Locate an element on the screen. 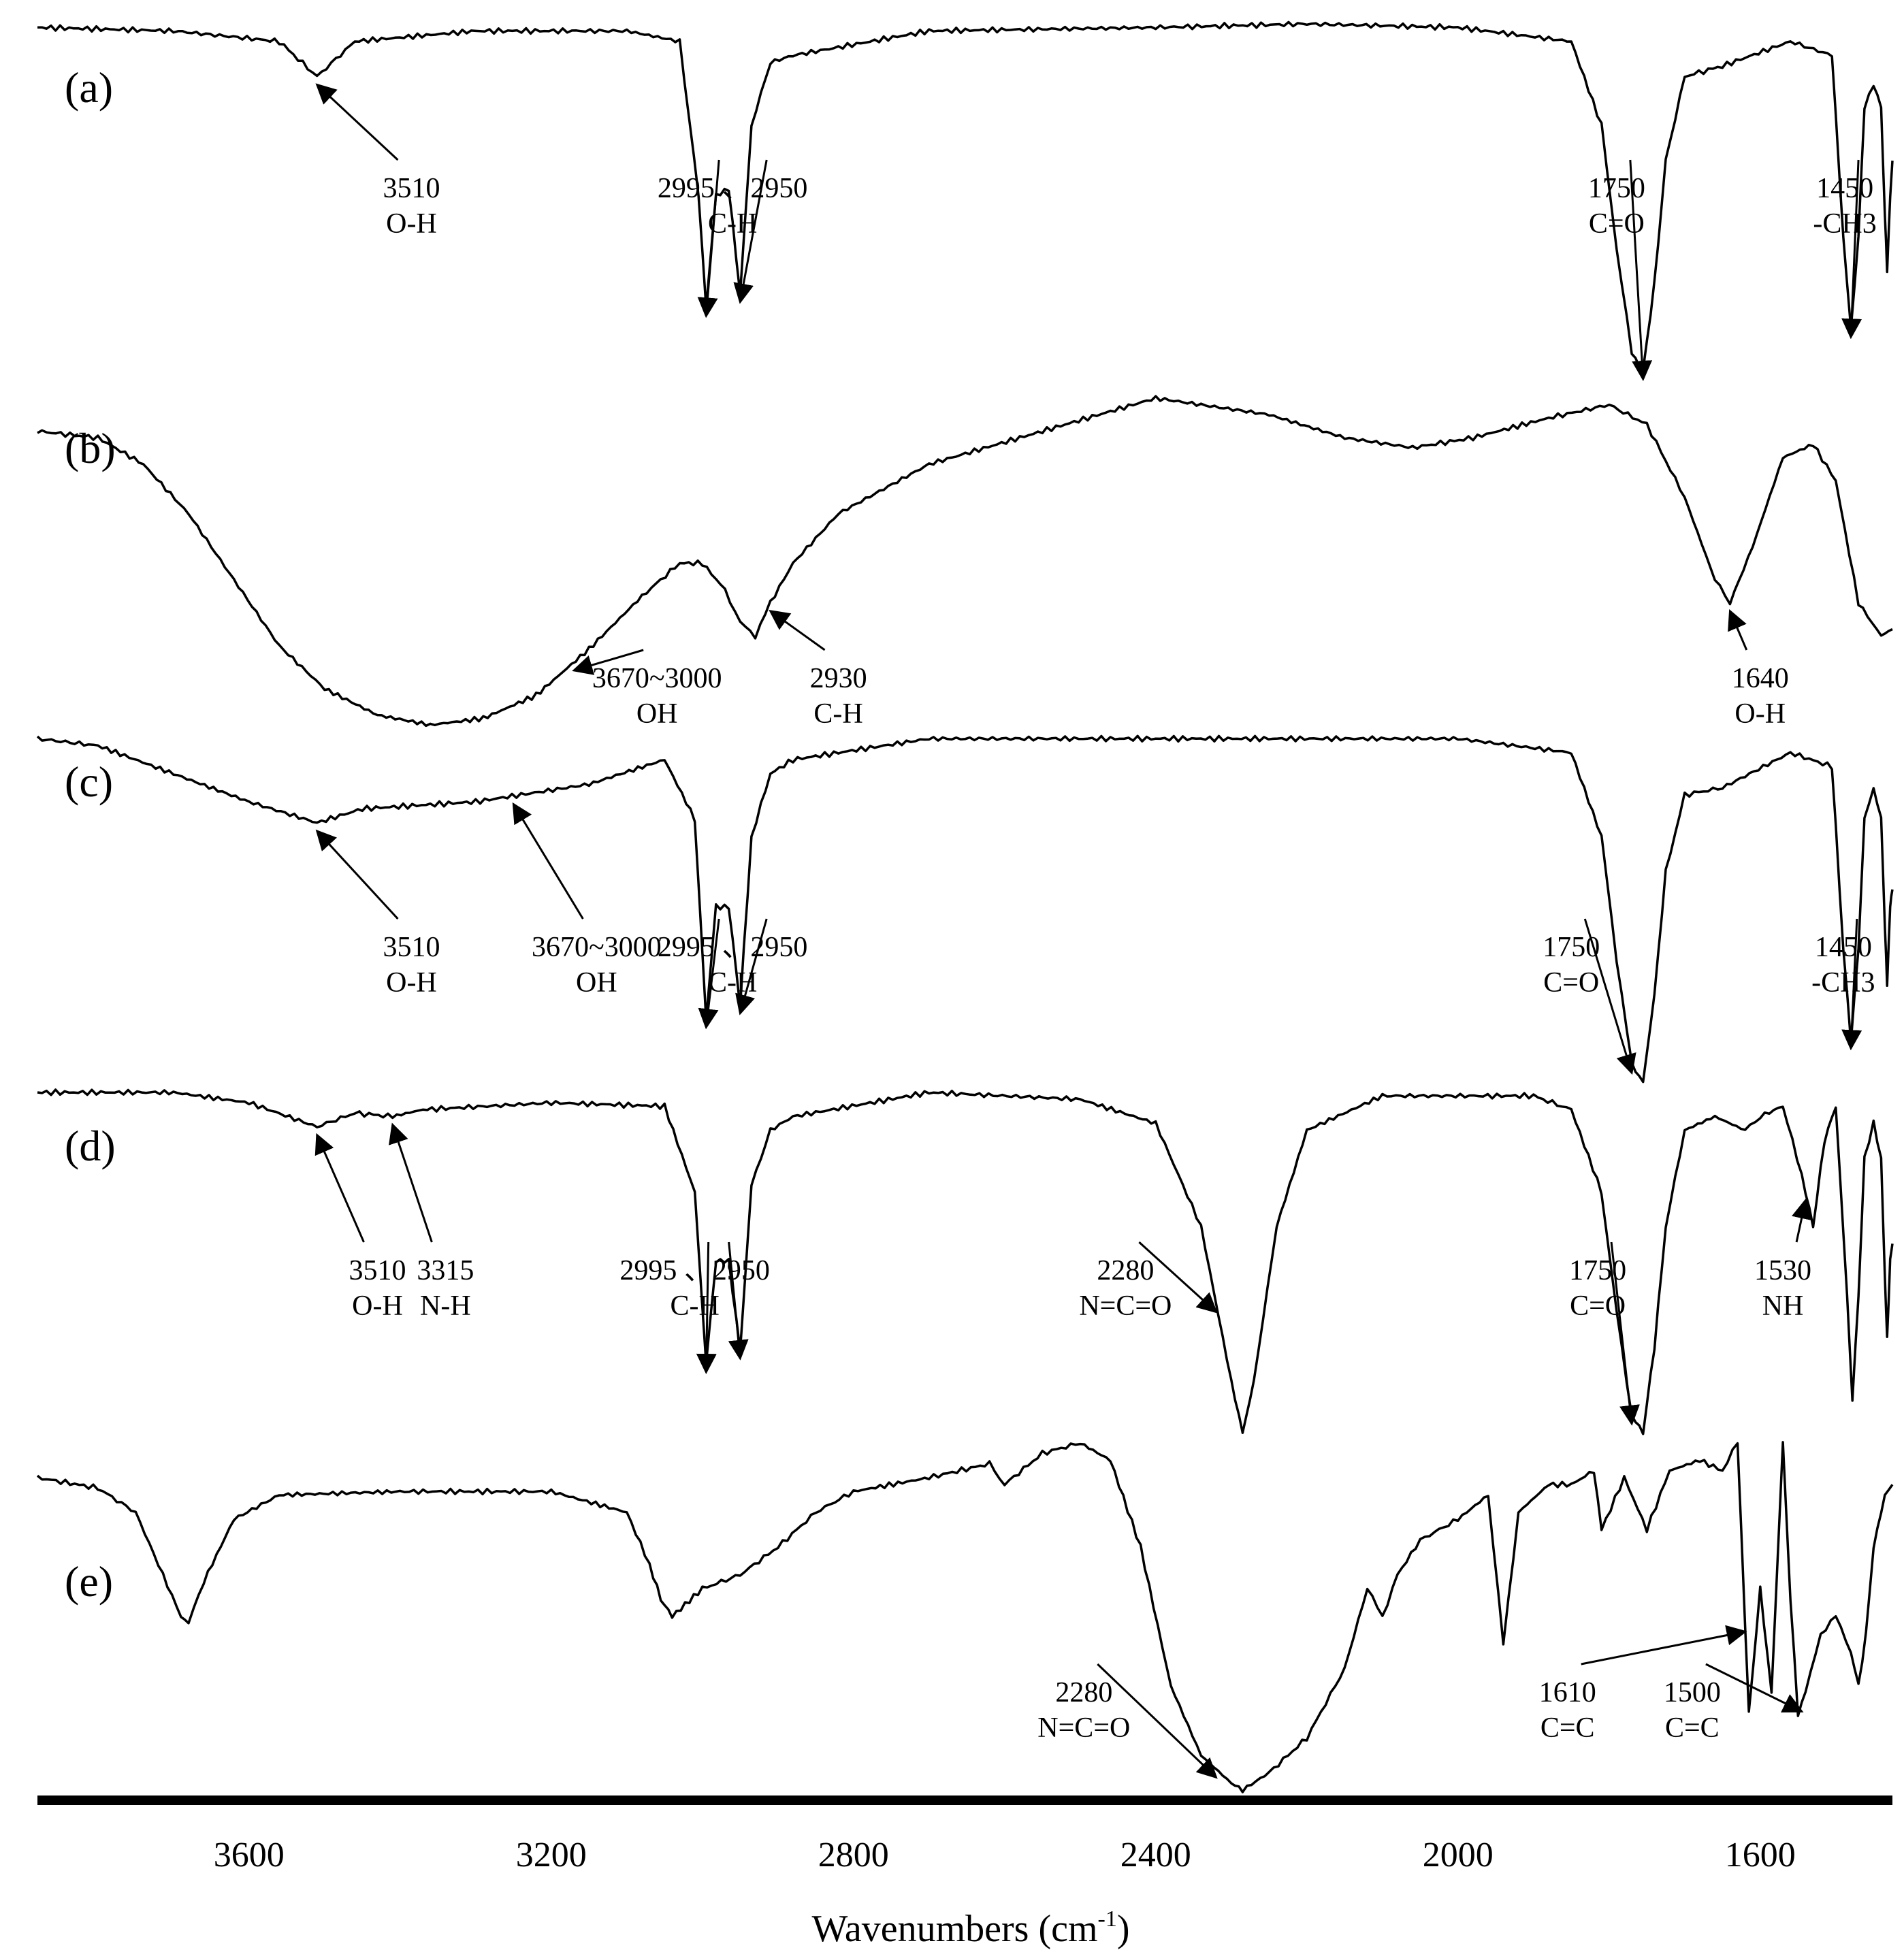  annotation-2930: 2930 C-H is located at coordinates (818, 670).